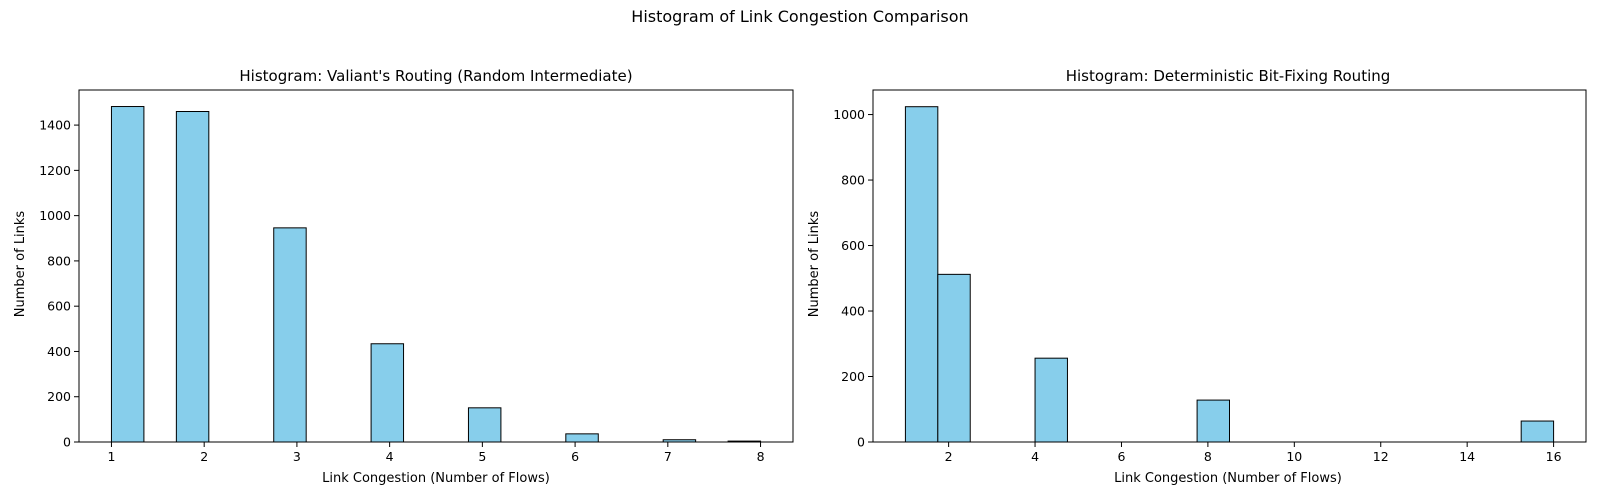  Describe the element at coordinates (799, 16) in the screenshot. I see `figure-title: Histogram of Link Congestion Comparison` at that location.